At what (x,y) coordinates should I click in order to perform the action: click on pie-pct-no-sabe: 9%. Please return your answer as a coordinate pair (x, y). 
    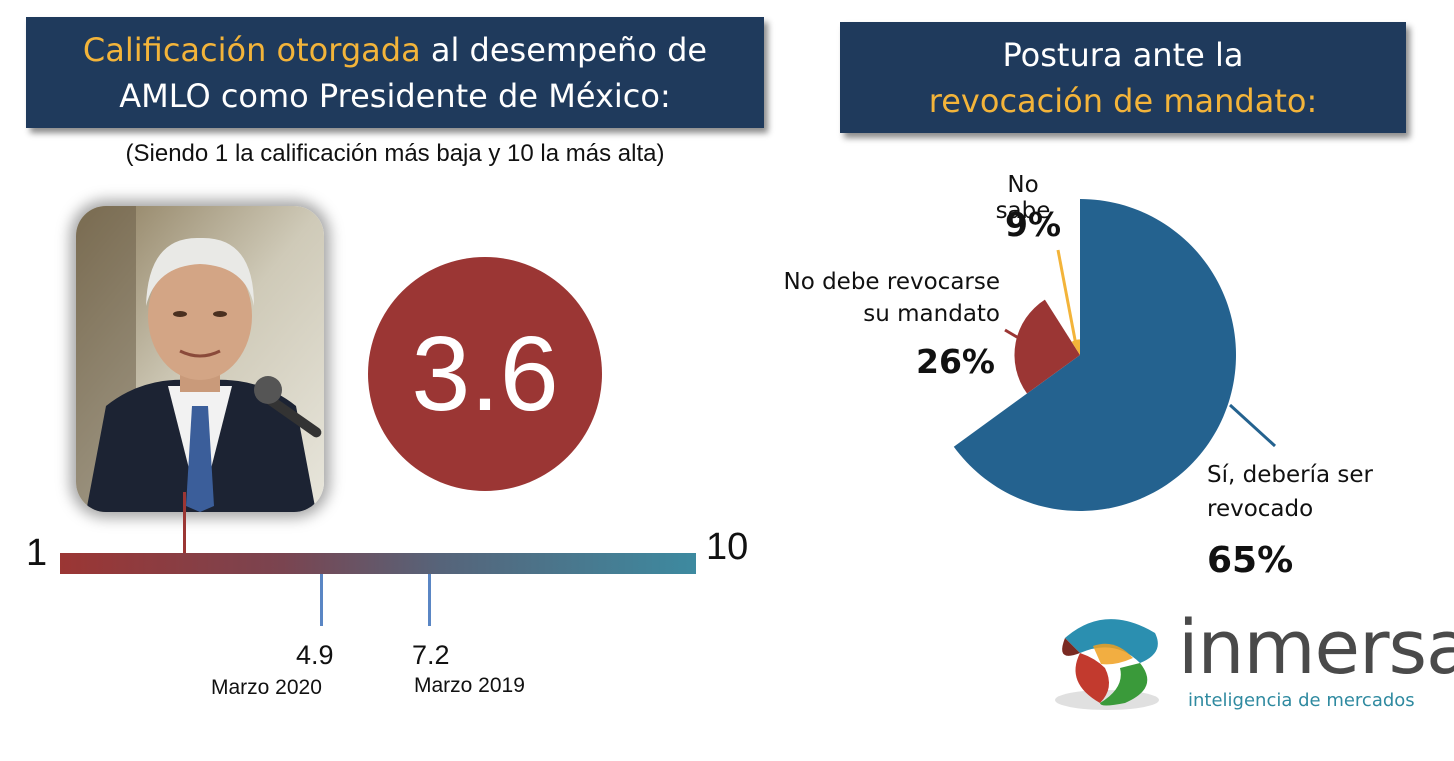
    Looking at the image, I should click on (1033, 224).